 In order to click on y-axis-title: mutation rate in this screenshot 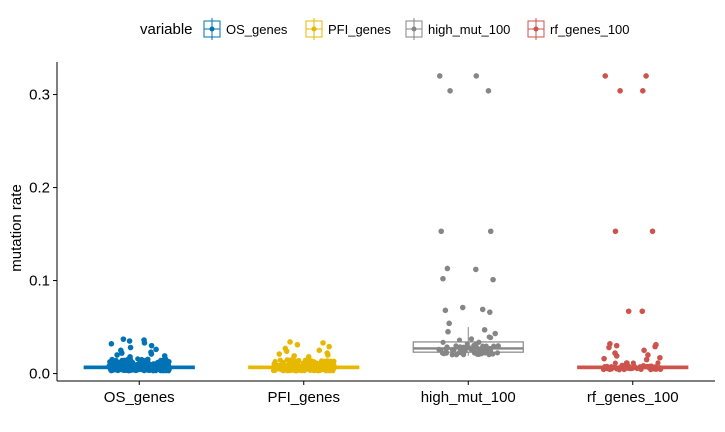, I will do `click(16, 228)`.